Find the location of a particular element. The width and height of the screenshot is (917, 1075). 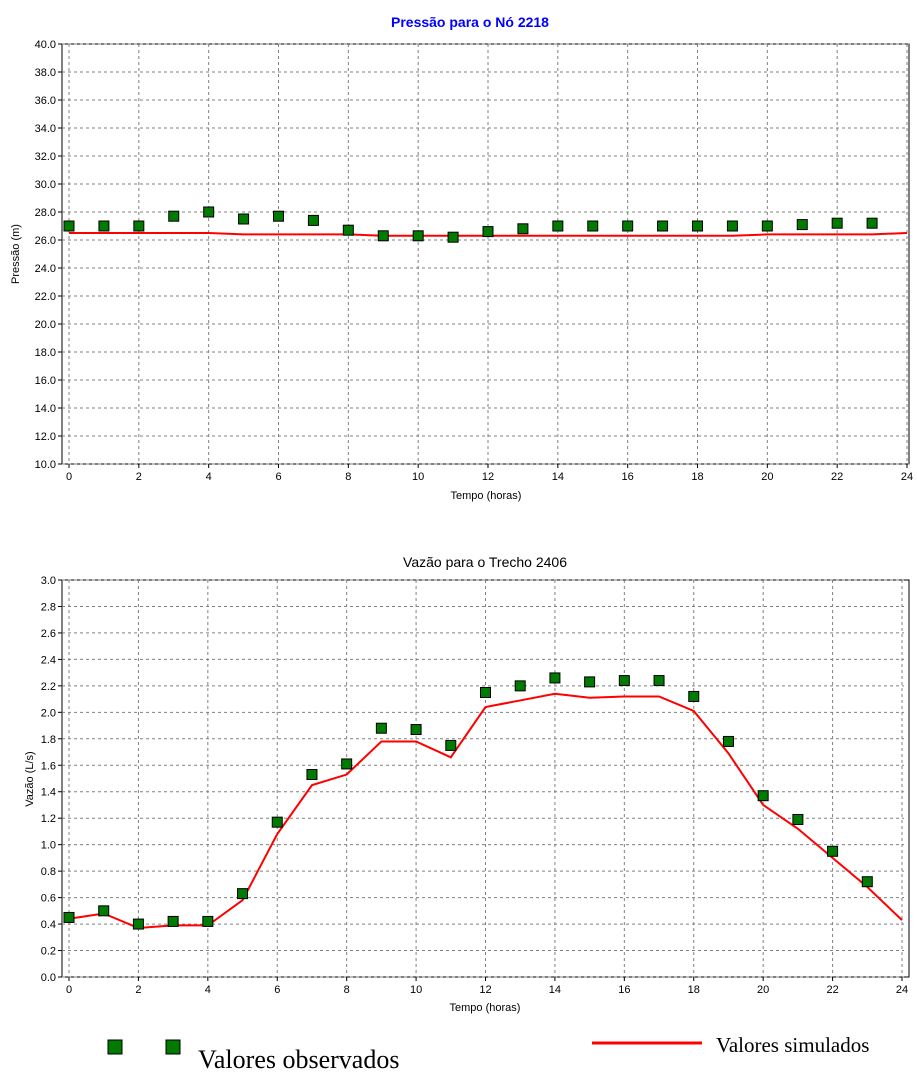

y-tick-label: 30.0 is located at coordinates (45, 185).